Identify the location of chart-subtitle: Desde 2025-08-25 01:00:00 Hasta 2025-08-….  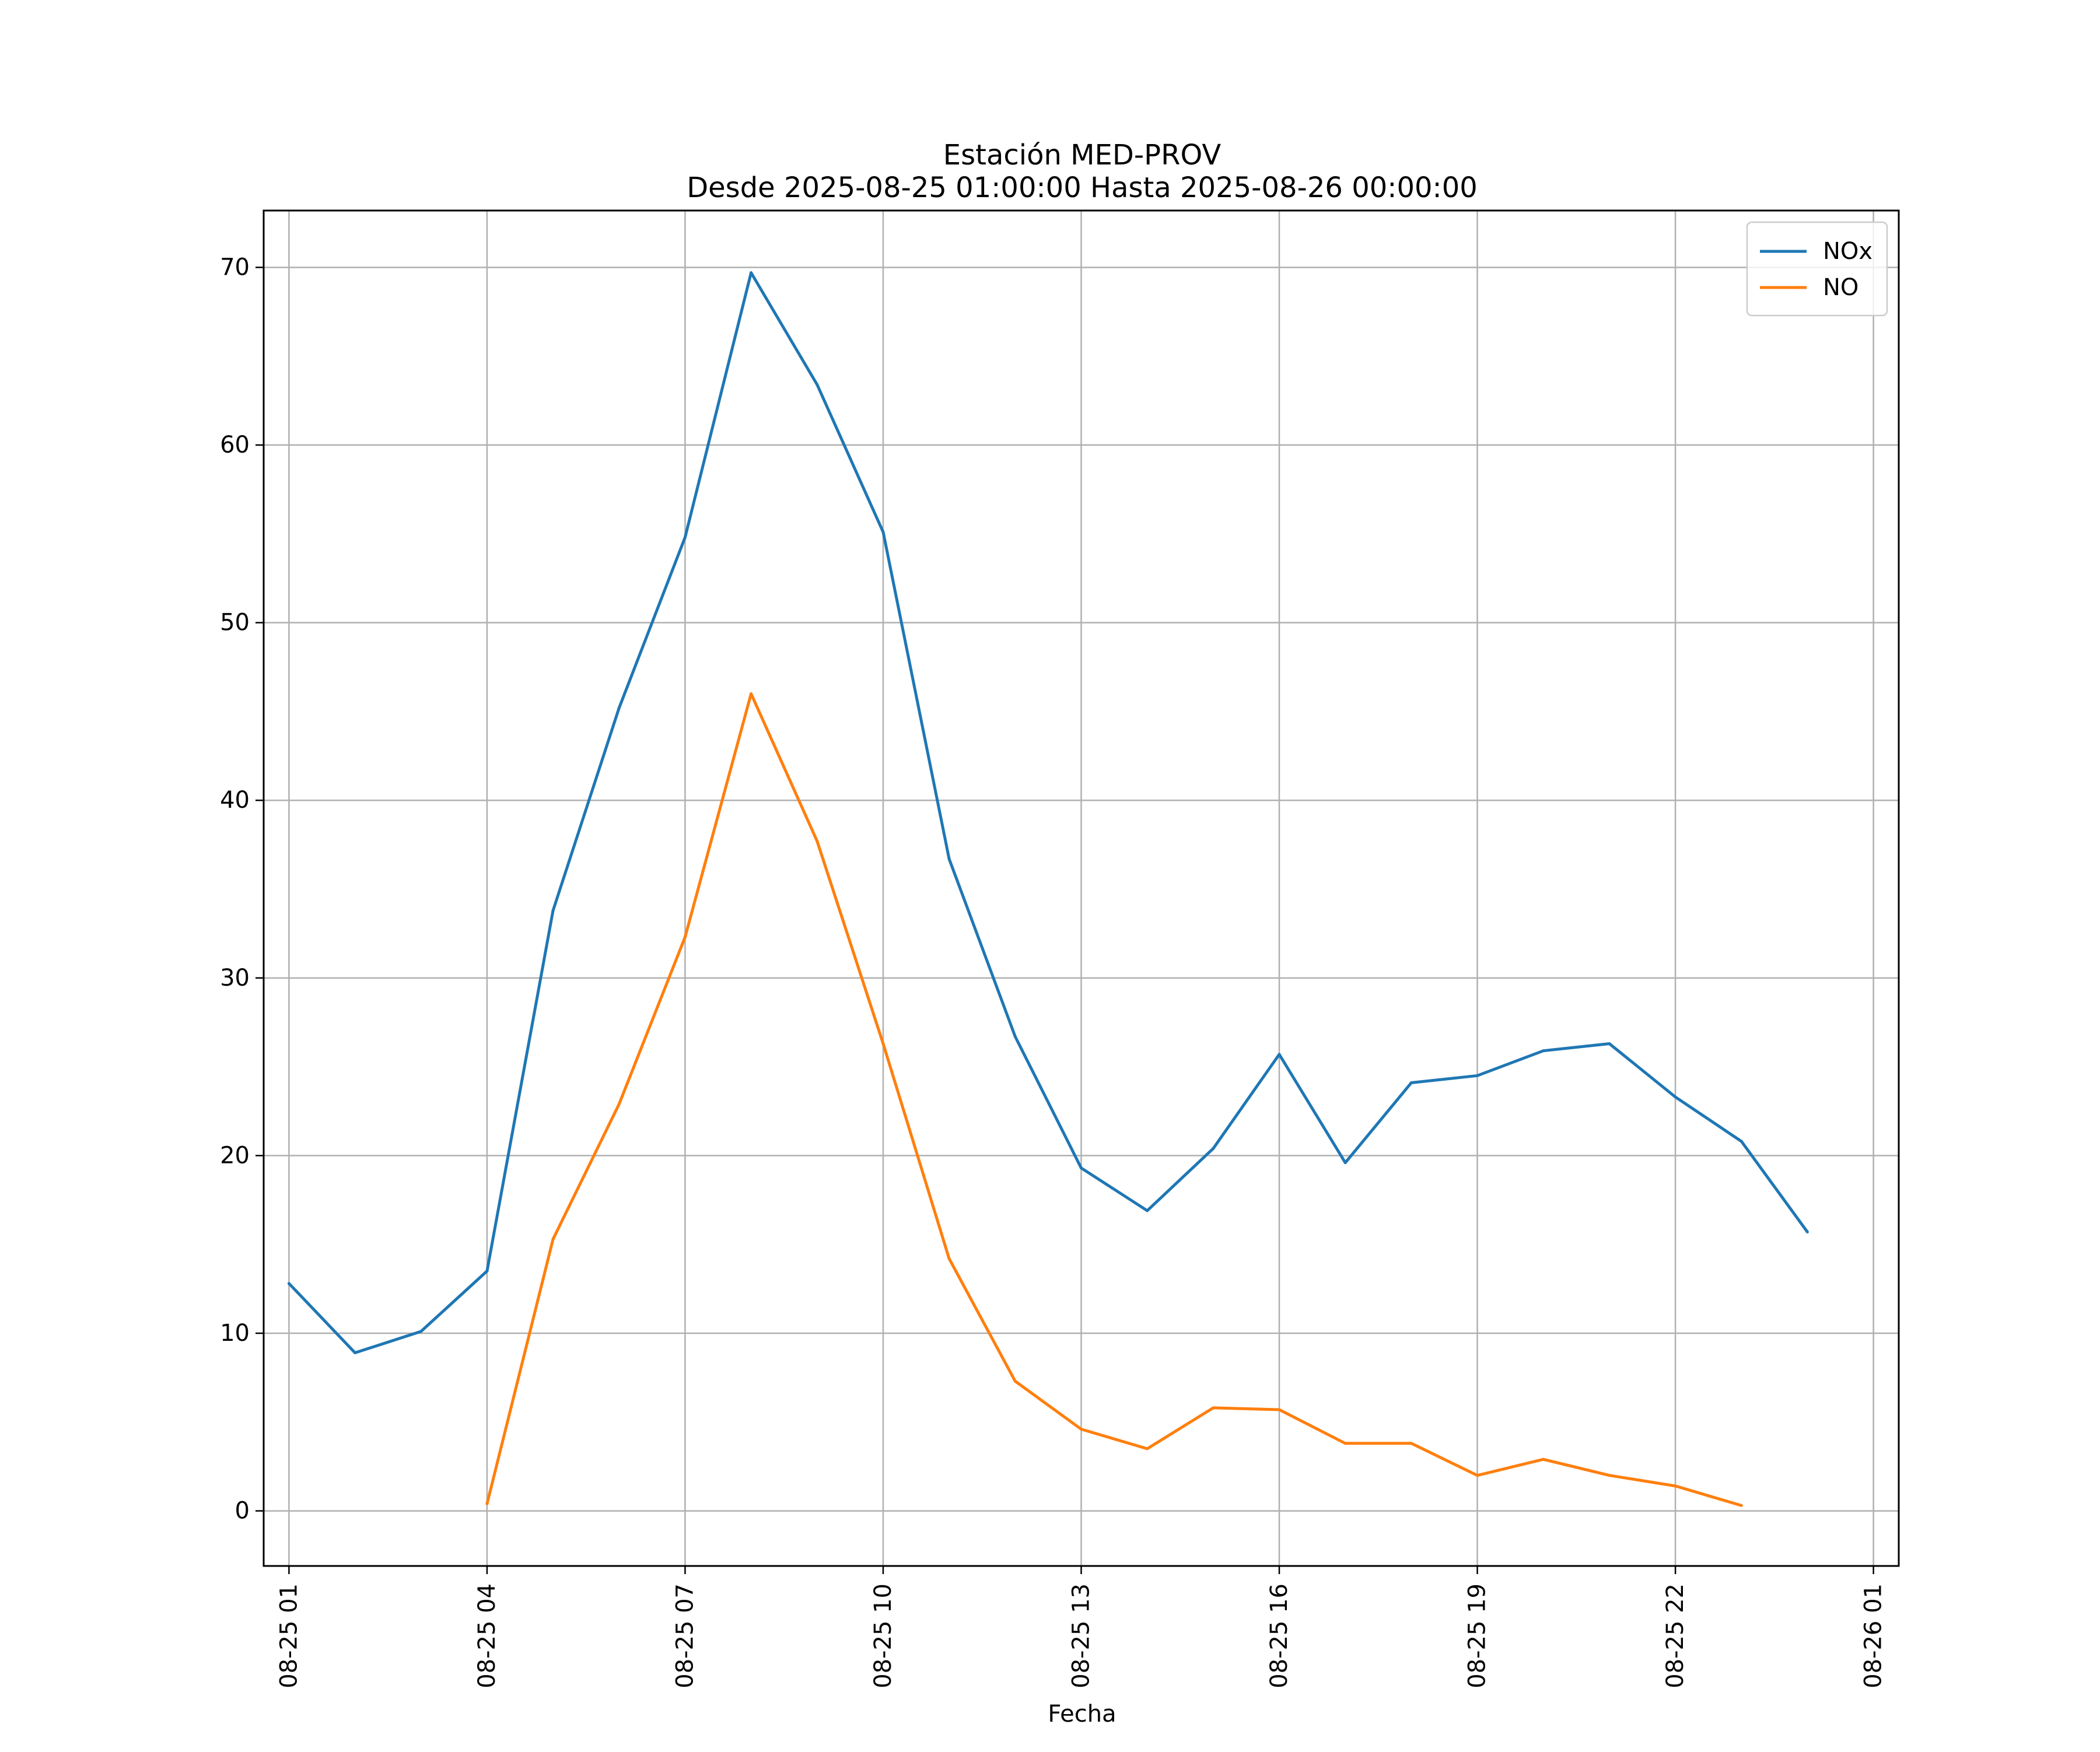
(1082, 188).